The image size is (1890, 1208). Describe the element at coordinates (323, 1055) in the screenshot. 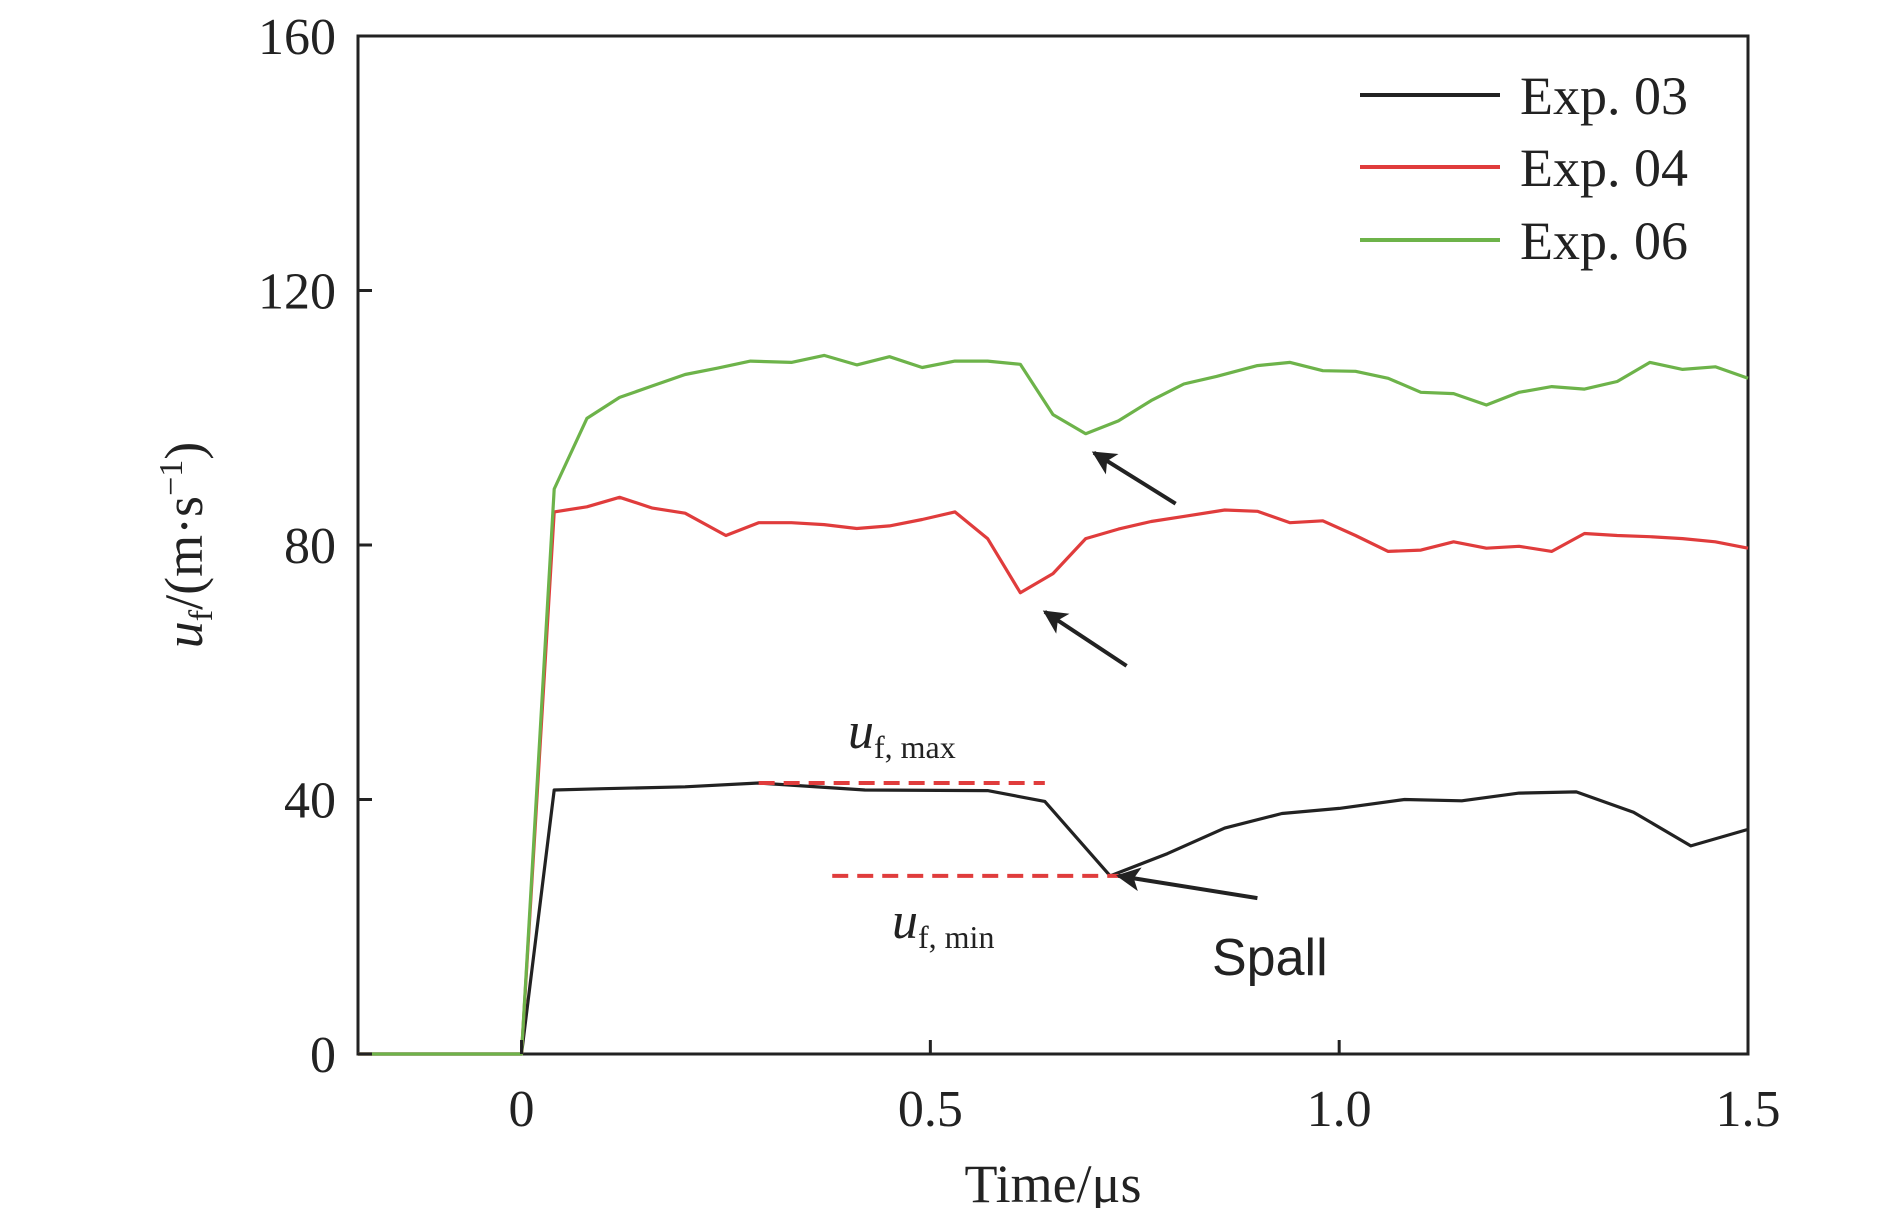

I see `y-tick-label: 0` at that location.